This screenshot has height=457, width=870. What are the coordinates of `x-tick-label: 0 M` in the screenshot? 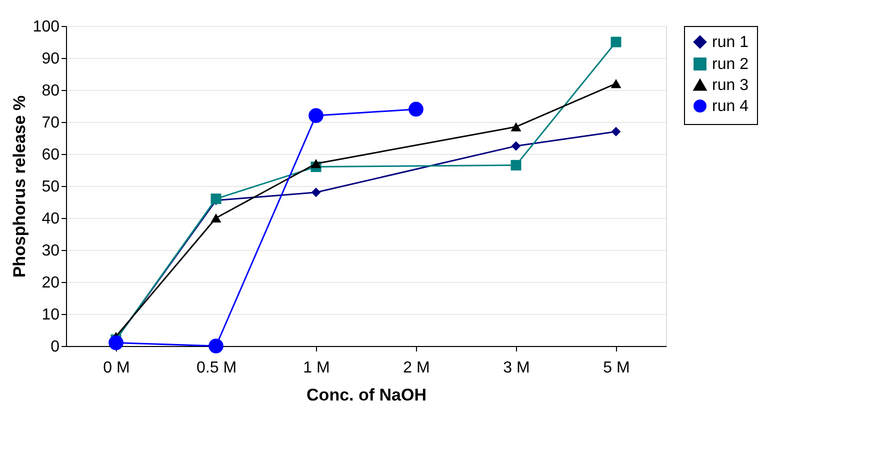 It's located at (116, 368).